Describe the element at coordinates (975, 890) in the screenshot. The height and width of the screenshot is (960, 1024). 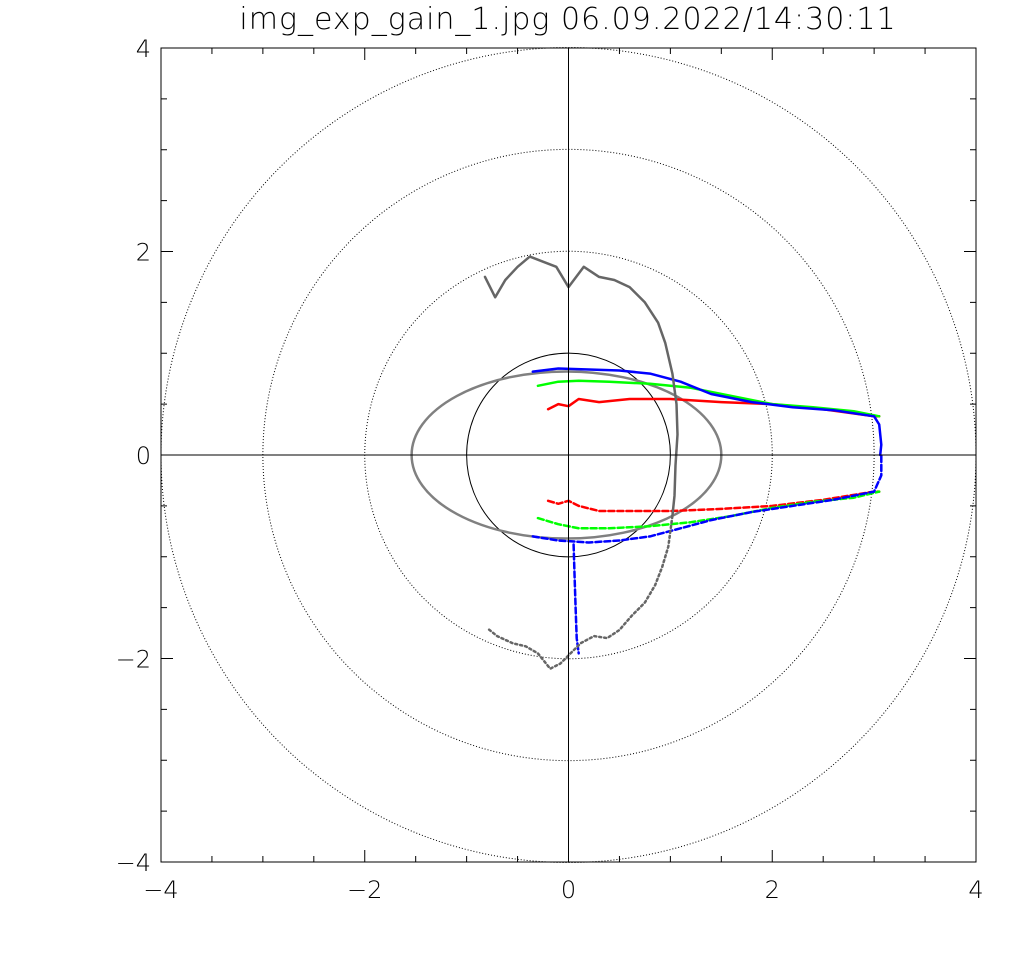
I see `x-tick-label: 4` at that location.